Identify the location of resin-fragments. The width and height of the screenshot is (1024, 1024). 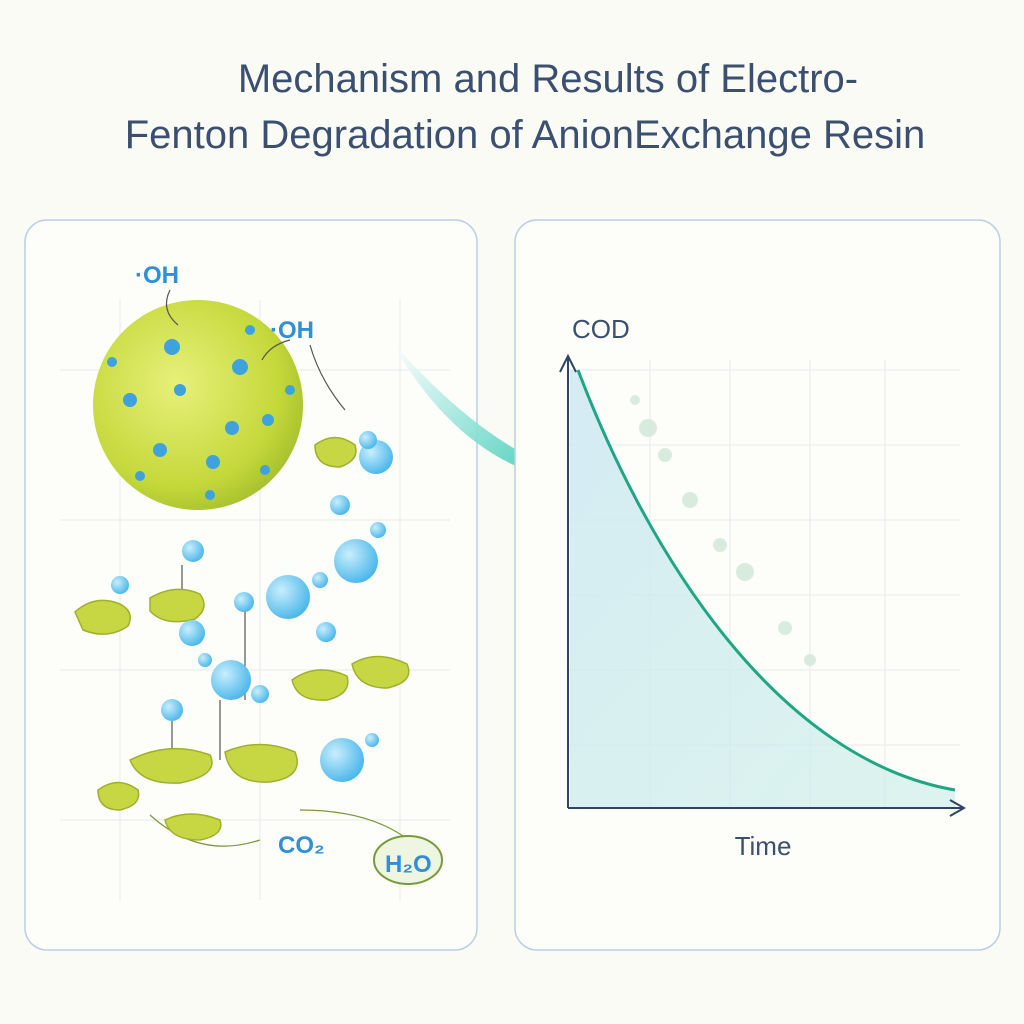
(242, 638).